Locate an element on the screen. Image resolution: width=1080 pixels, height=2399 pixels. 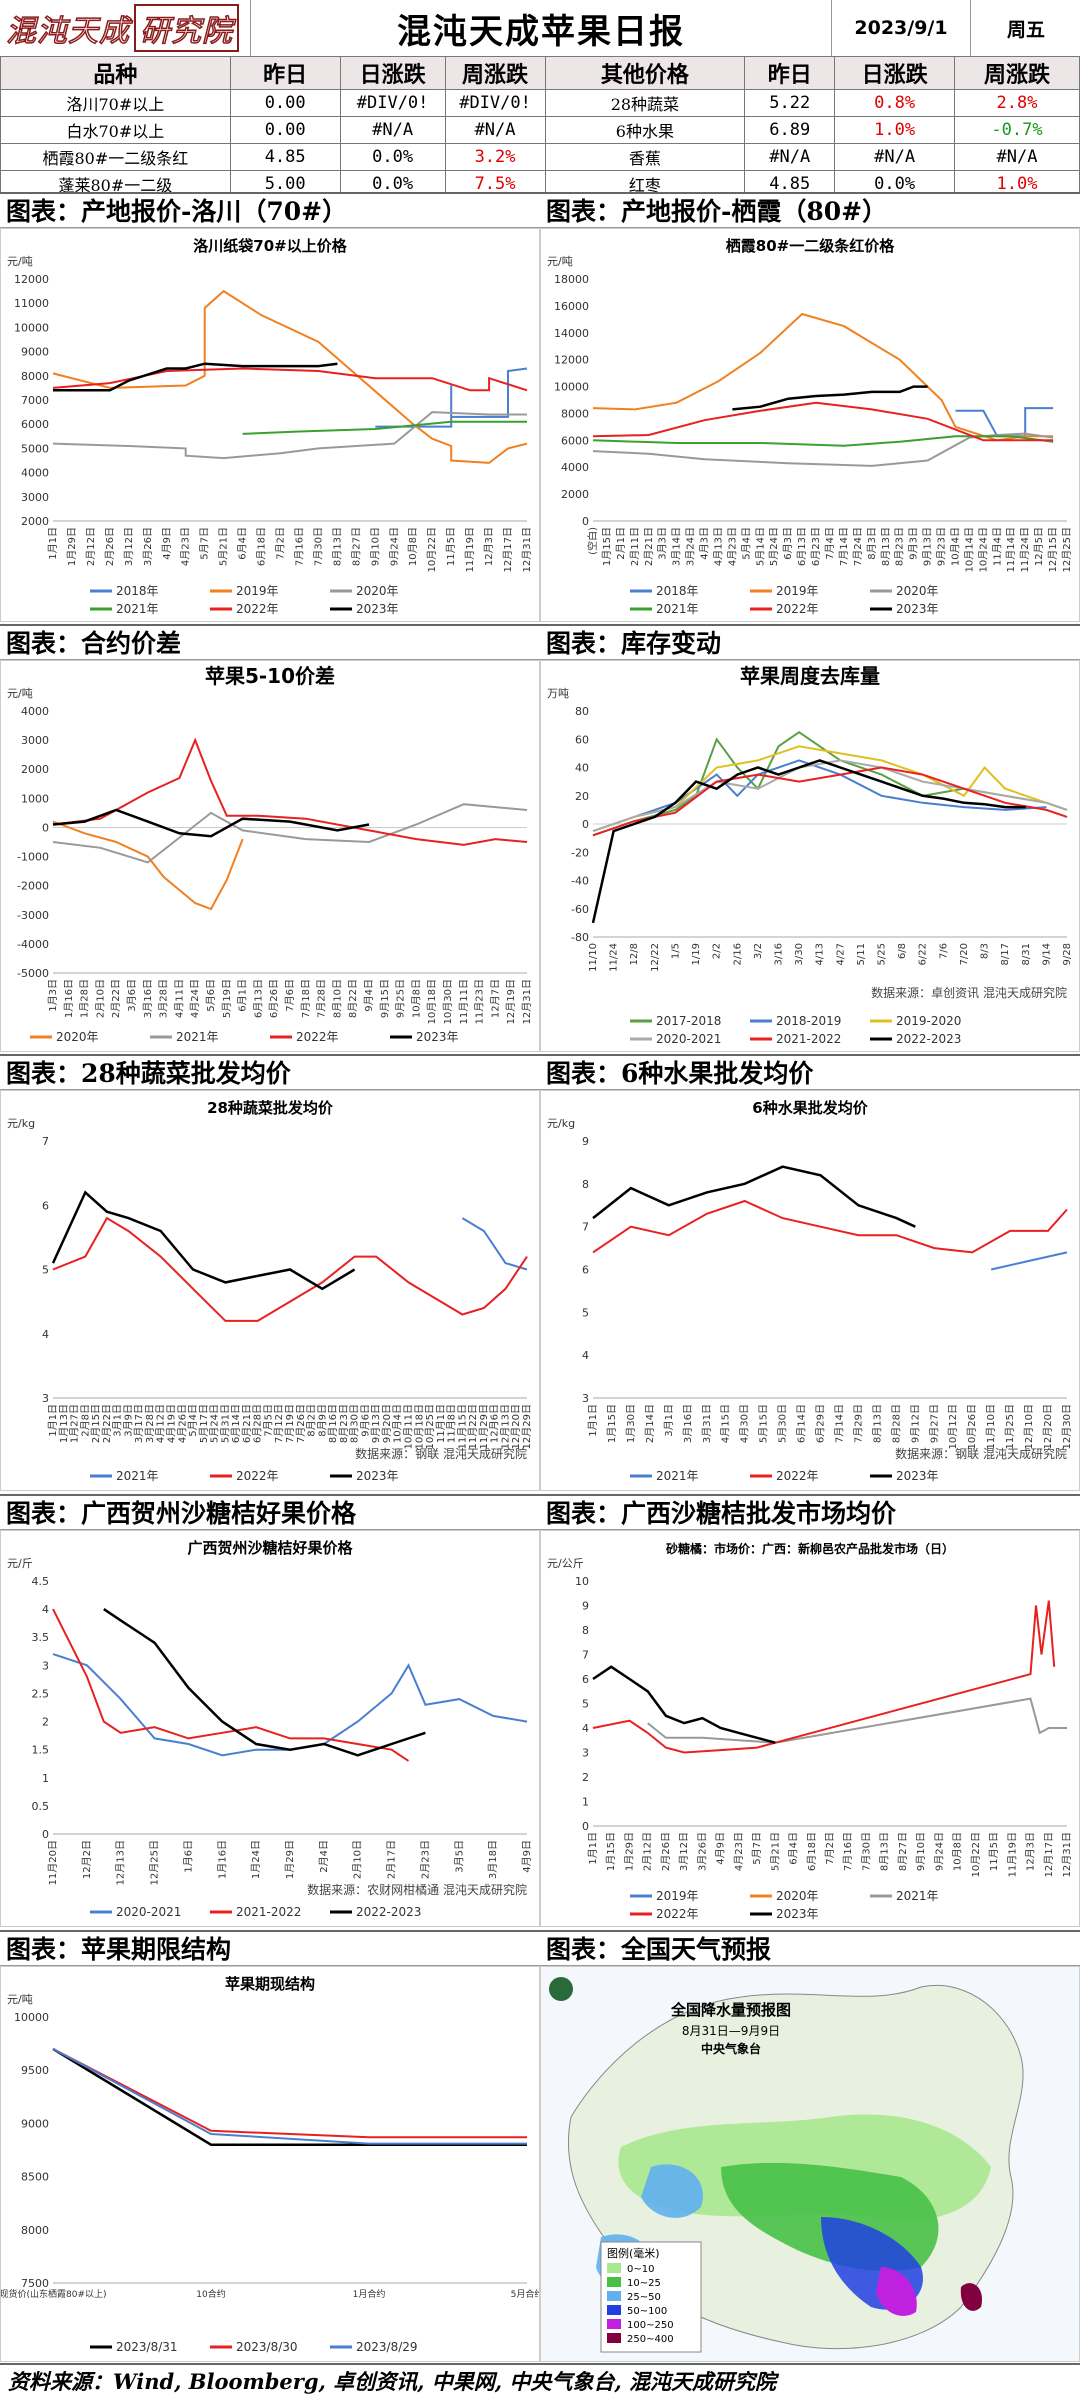
chart-title: 洛川纸袋70#以上价格 is located at coordinates (270, 246).